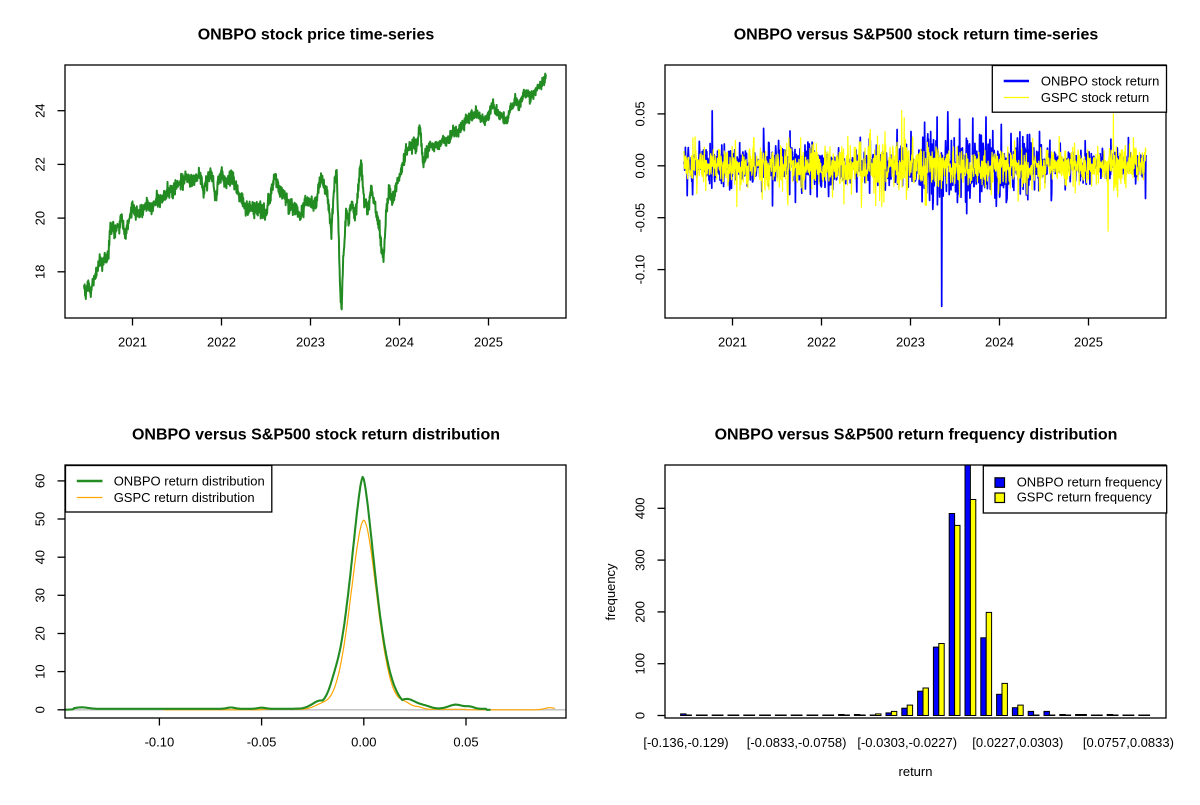 The image size is (1200, 805). I want to click on svg-text: 18, so click(40, 272).